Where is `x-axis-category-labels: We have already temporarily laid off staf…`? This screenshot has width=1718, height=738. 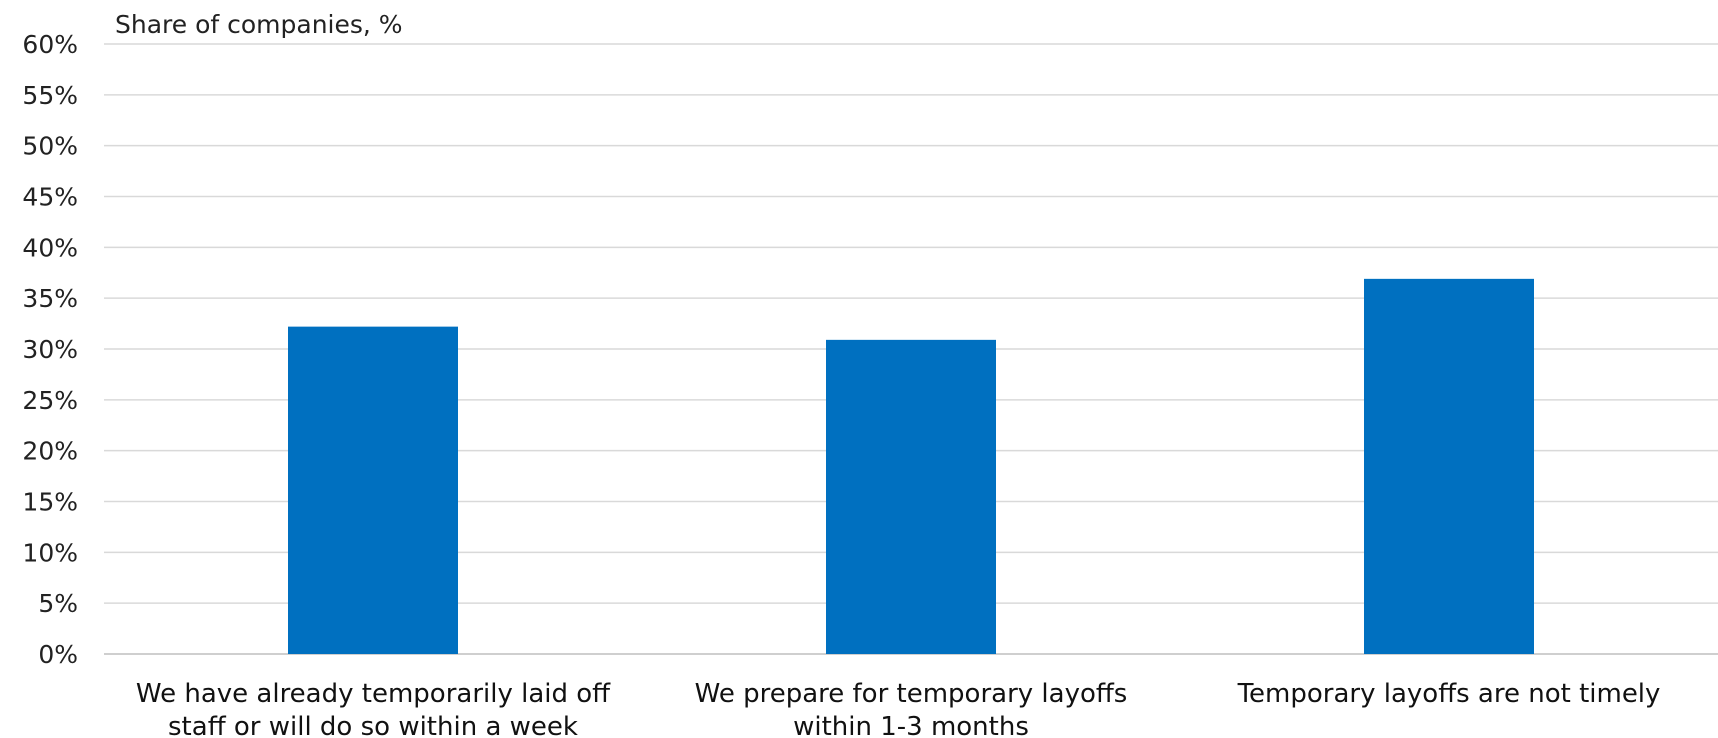 x-axis-category-labels: We have already temporarily laid off staf… is located at coordinates (898, 708).